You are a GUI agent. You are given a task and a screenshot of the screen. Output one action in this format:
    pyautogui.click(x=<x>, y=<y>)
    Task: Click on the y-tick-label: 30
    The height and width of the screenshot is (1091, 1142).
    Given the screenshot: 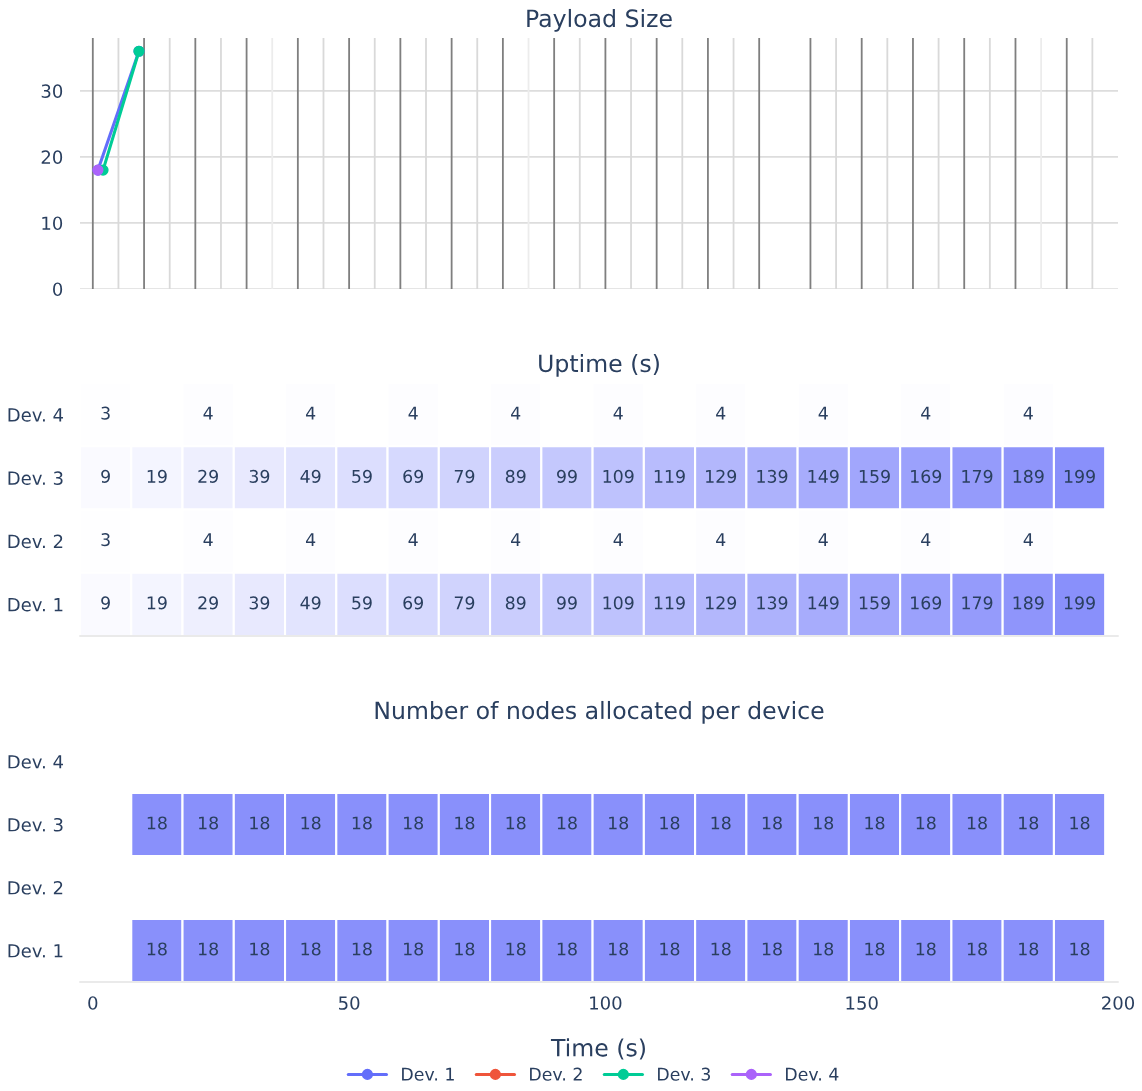 What is the action you would take?
    pyautogui.click(x=52, y=91)
    